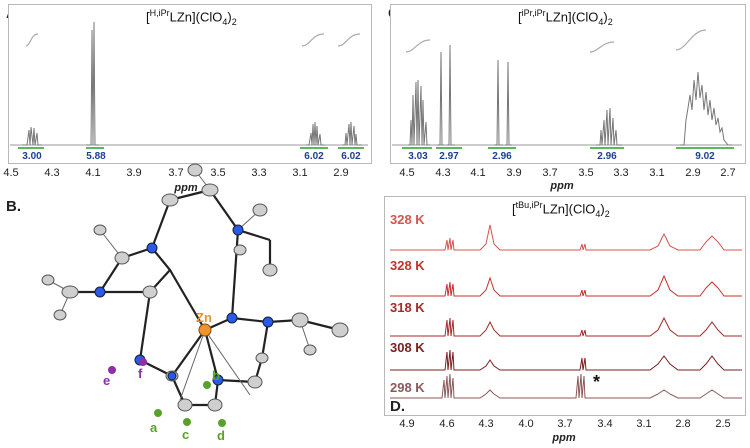 Image resolution: width=750 pixels, height=448 pixels. What do you see at coordinates (564, 438) in the screenshot?
I see `panel-d-ppm-label: ppm` at bounding box center [564, 438].